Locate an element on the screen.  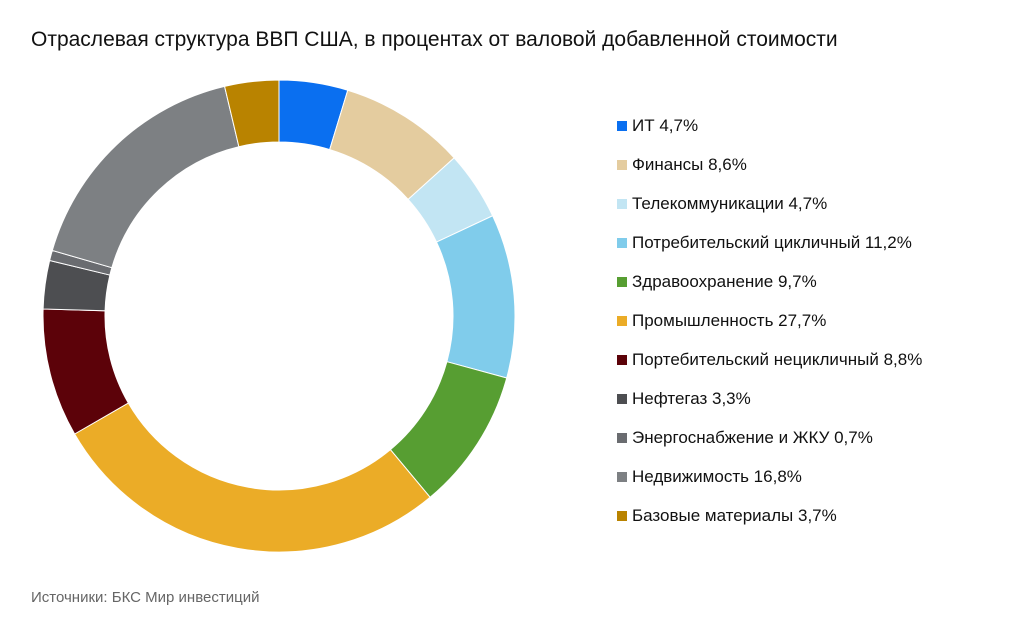
legend-label: Здравоохранение 9,7% is located at coordinates (724, 281).